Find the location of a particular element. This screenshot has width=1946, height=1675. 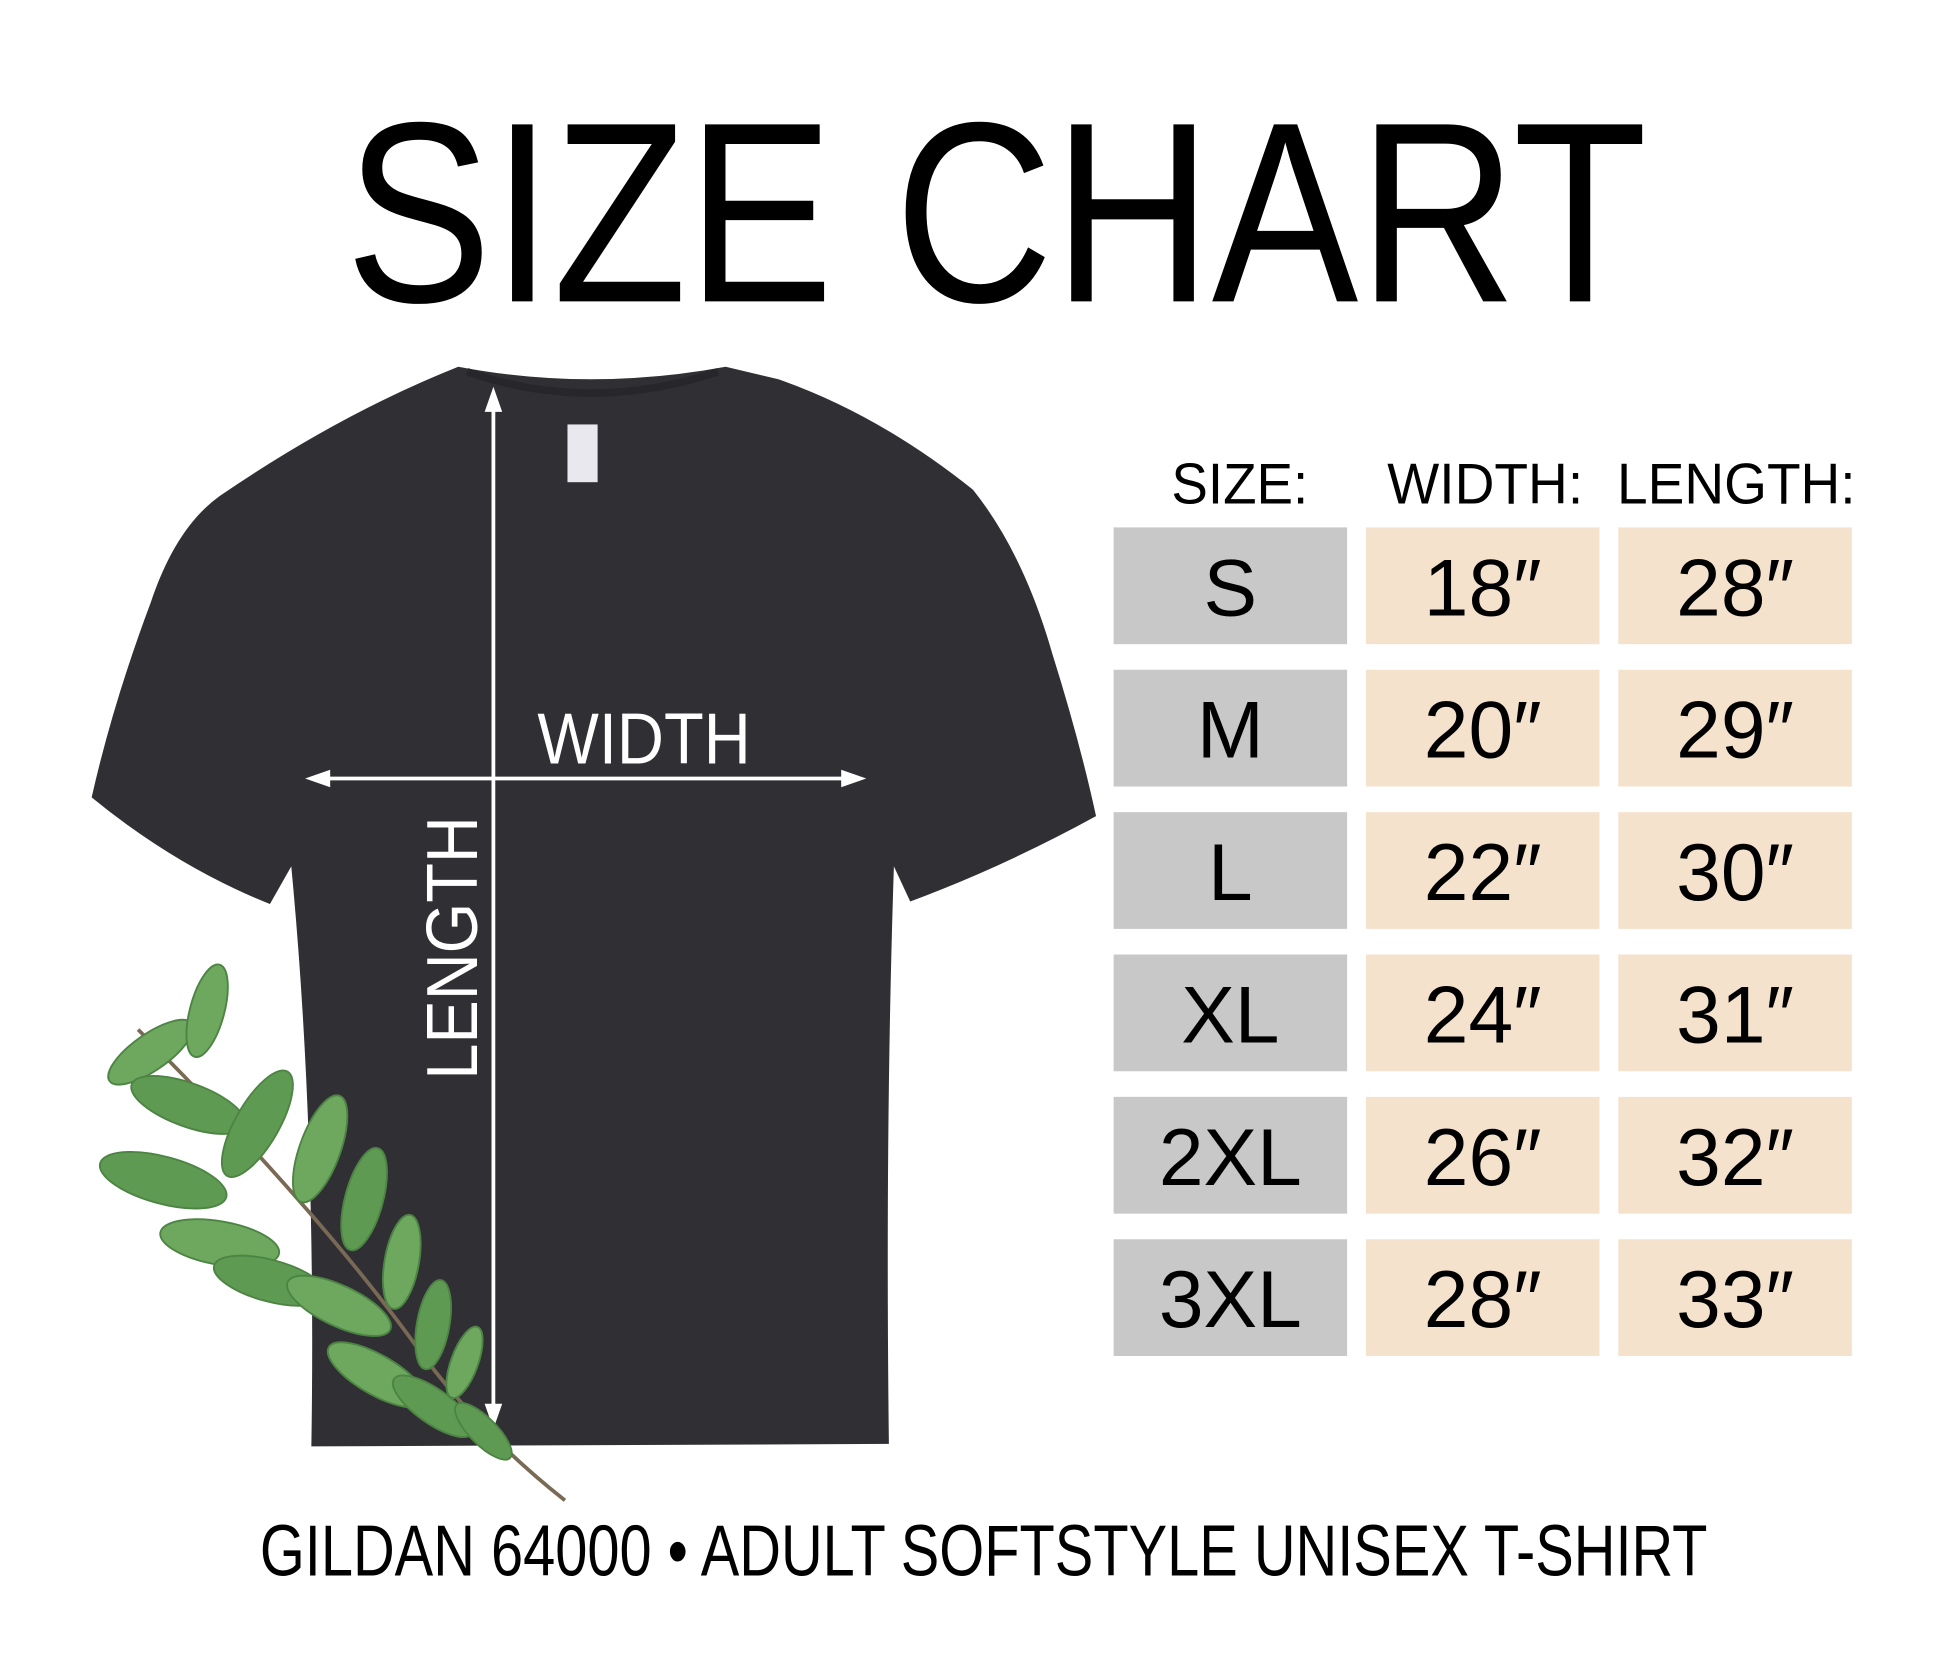

collar is located at coordinates (592, 382).